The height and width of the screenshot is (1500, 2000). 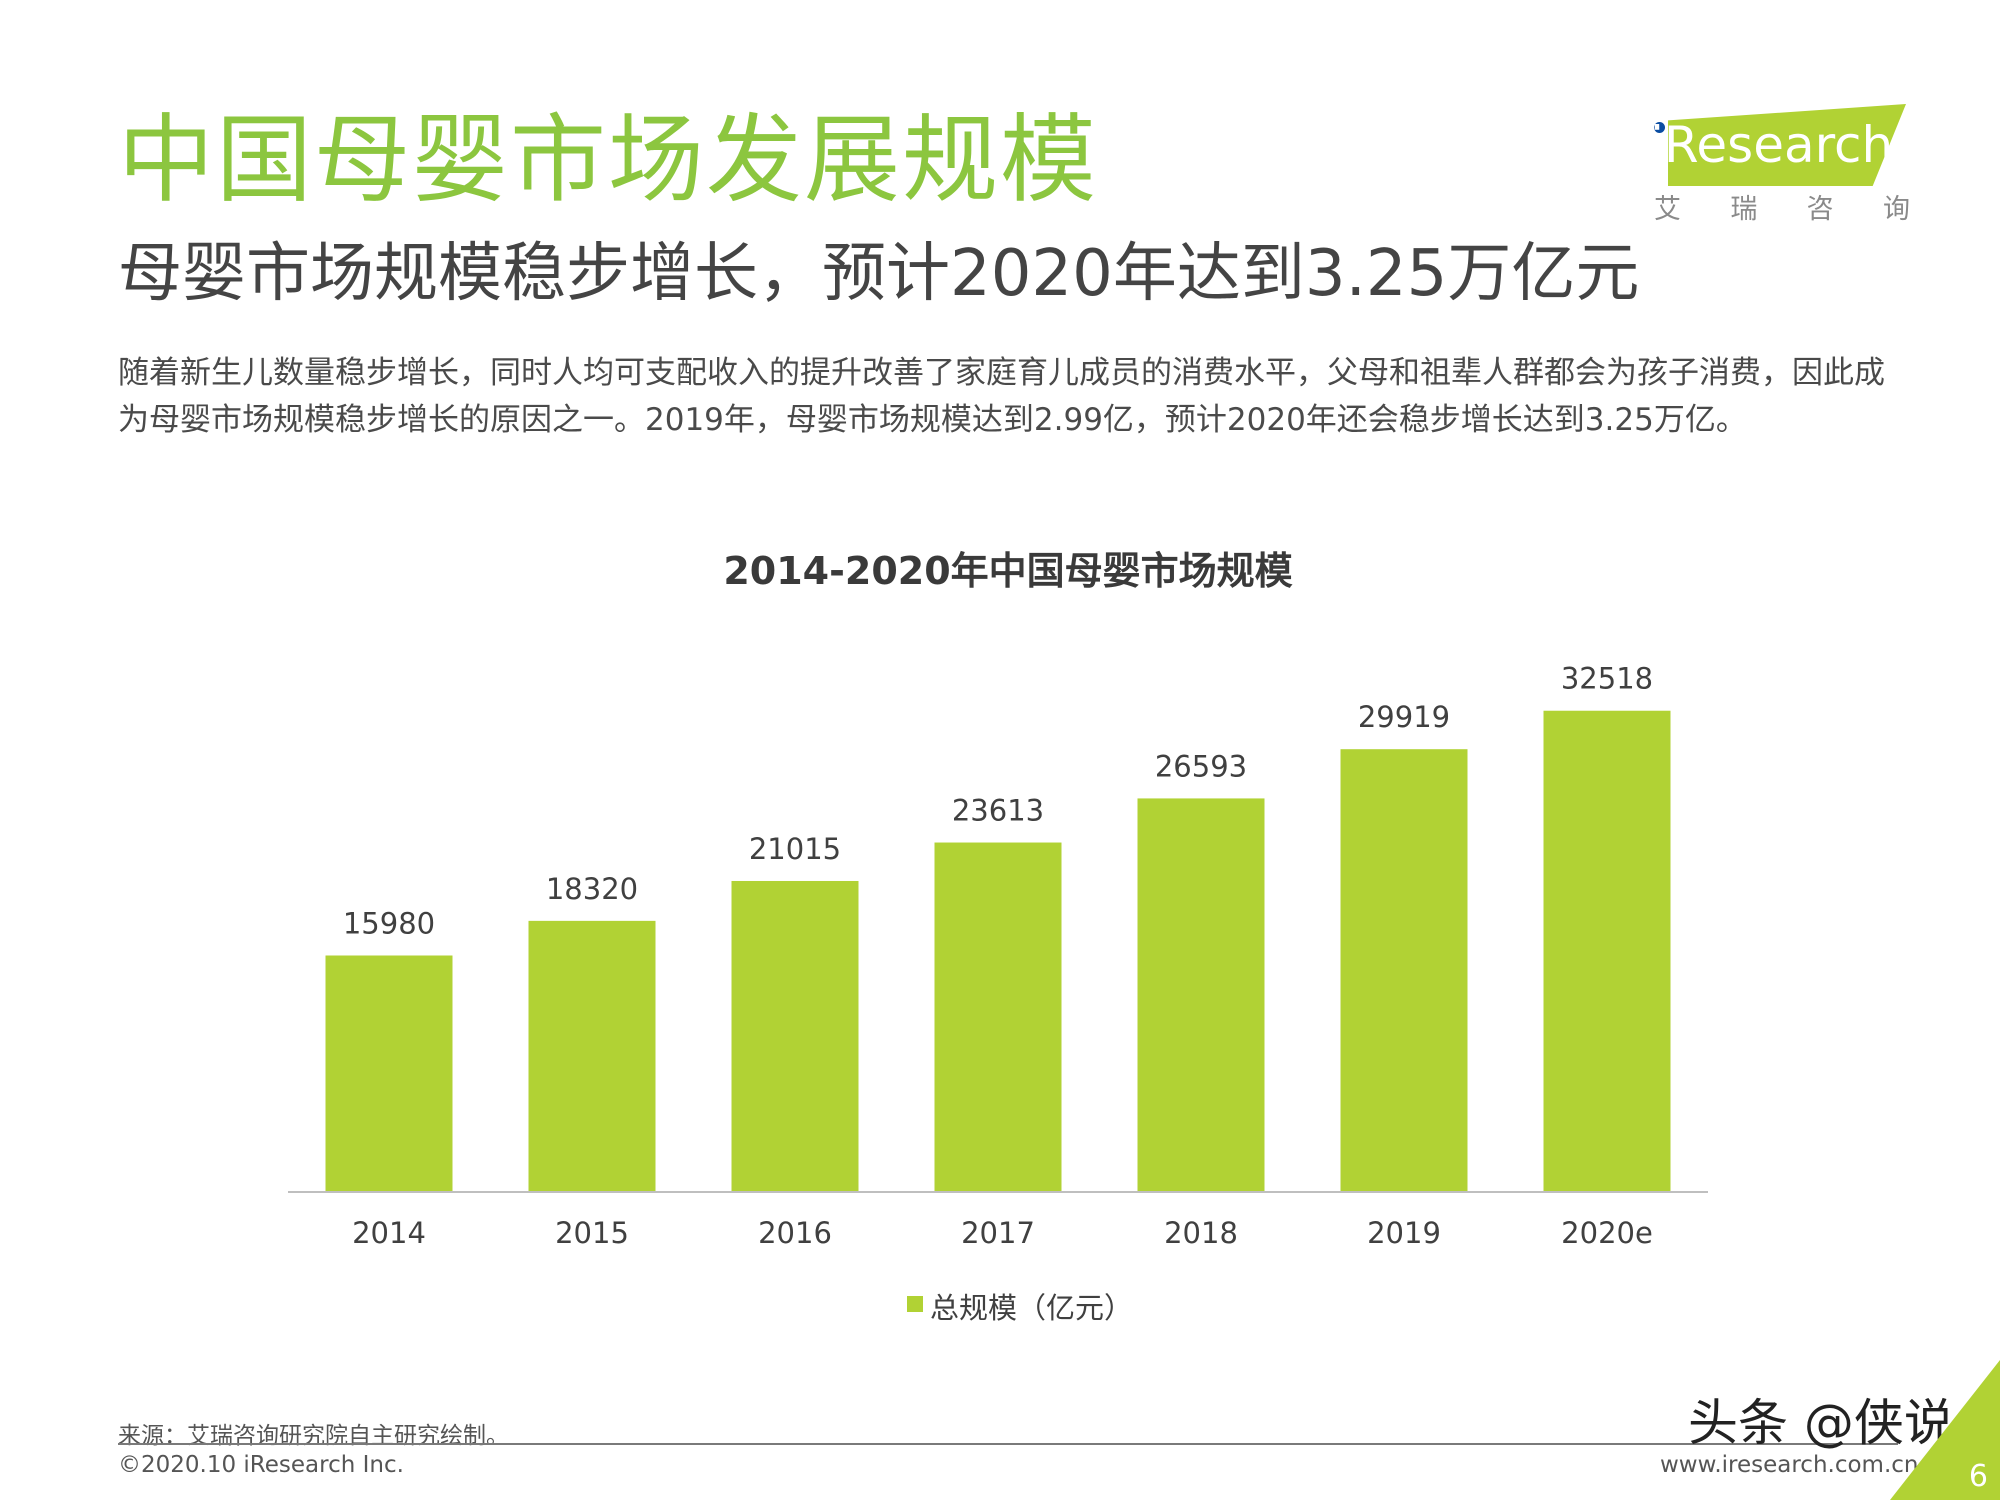 What do you see at coordinates (998, 1017) in the screenshot?
I see `bar-2017` at bounding box center [998, 1017].